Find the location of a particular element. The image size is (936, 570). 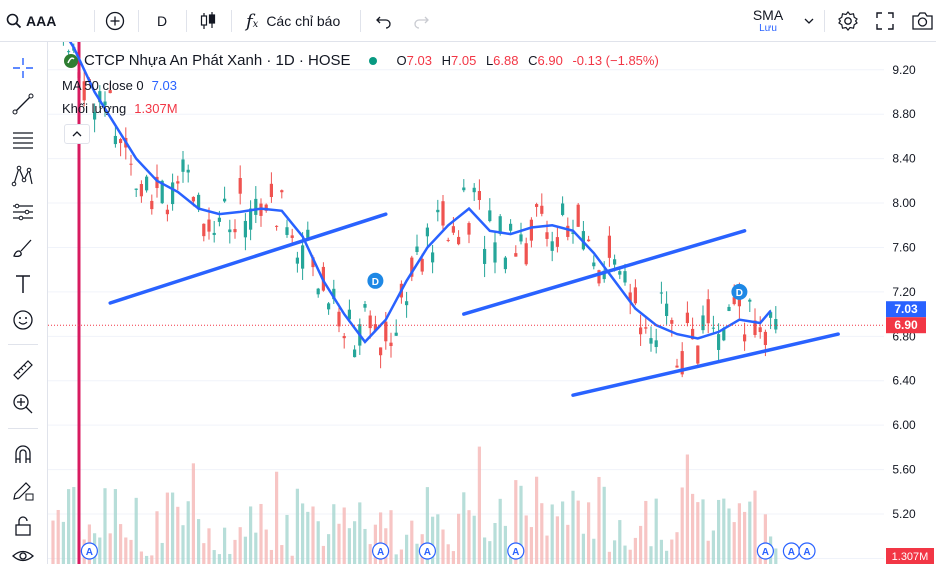

brush-tool is located at coordinates (23, 248).